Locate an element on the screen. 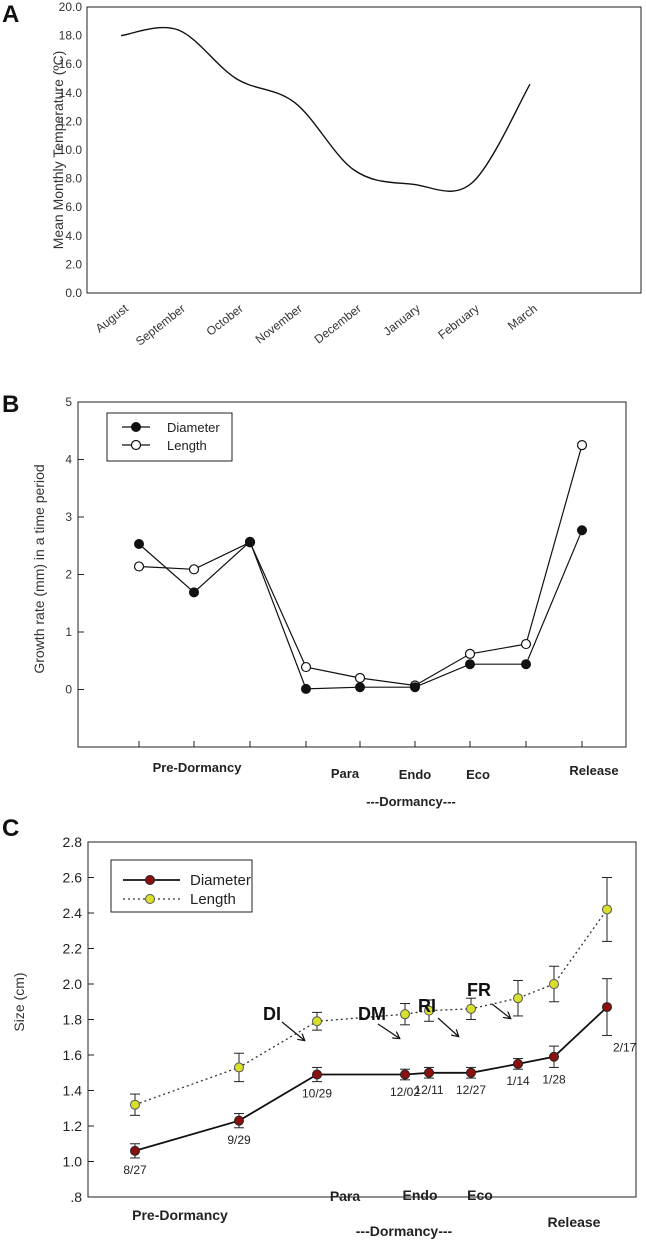 This screenshot has height=1247, width=646. legend-c-length-label: Length is located at coordinates (213, 899).